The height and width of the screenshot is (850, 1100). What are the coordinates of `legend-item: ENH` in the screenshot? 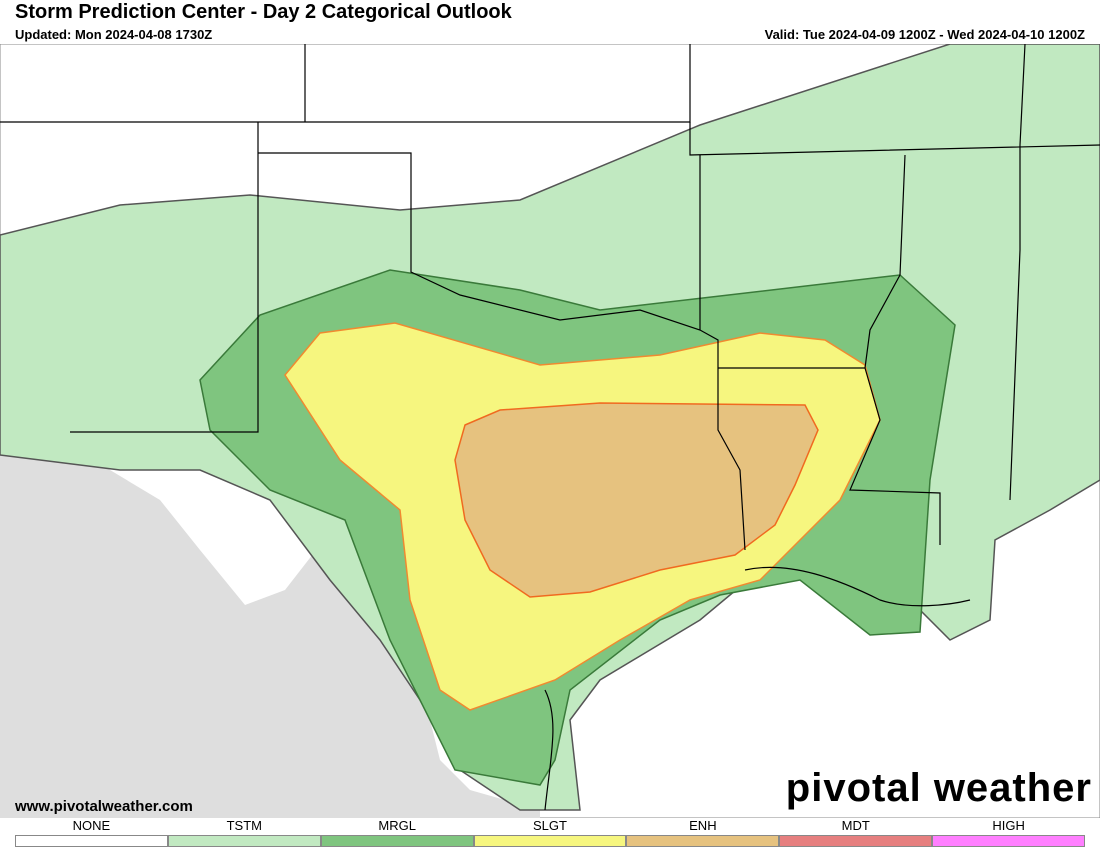 It's located at (703, 834).